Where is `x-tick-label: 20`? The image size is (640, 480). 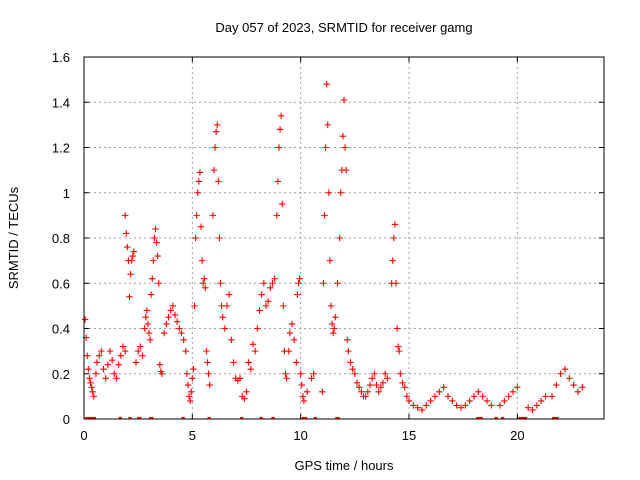
x-tick-label: 20 is located at coordinates (517, 435).